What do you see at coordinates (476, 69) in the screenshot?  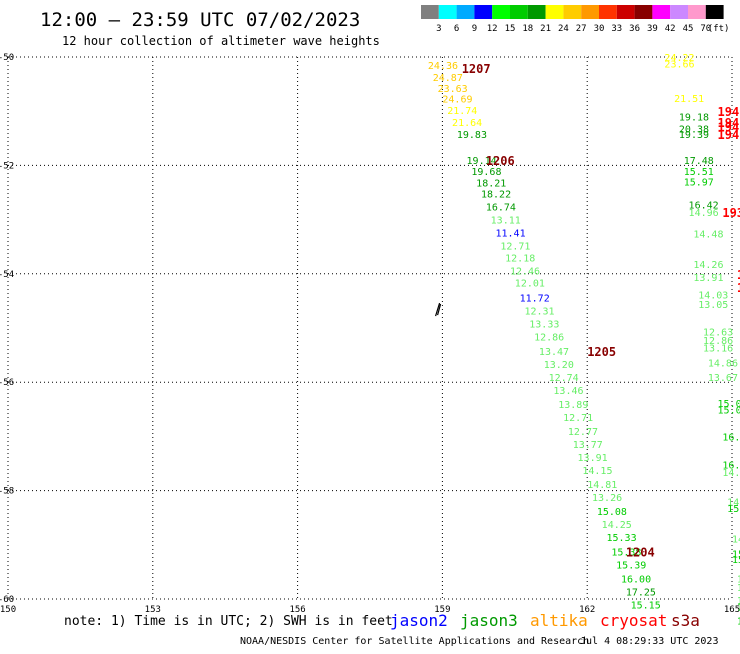 I see `pass-time-label: 1207` at bounding box center [476, 69].